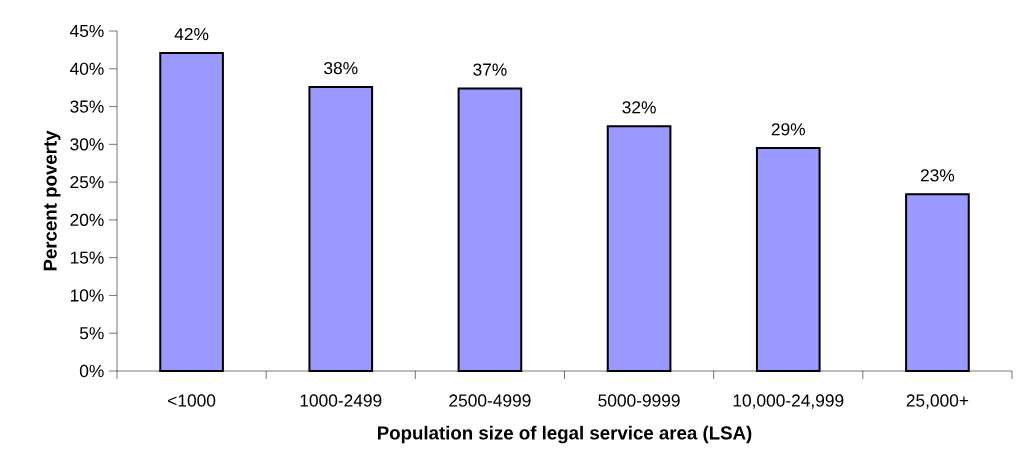 The image size is (1031, 469). Describe the element at coordinates (341, 400) in the screenshot. I see `x-tick-label: 1000-2499` at that location.